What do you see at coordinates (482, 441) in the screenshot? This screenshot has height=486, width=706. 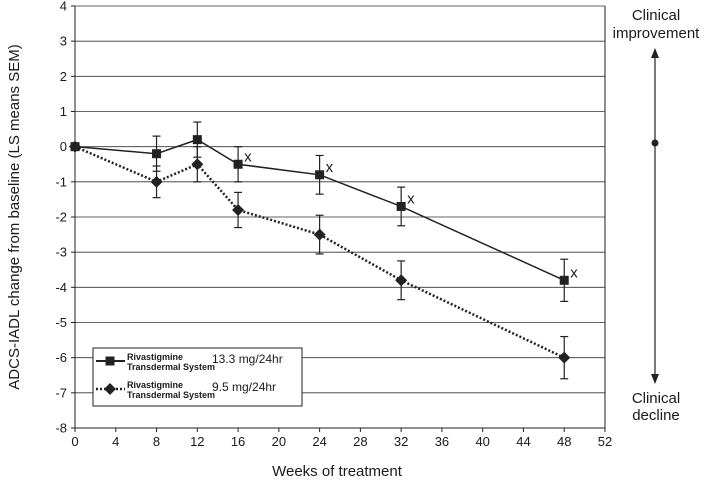 I see `x-tick-label-40: 40` at bounding box center [482, 441].